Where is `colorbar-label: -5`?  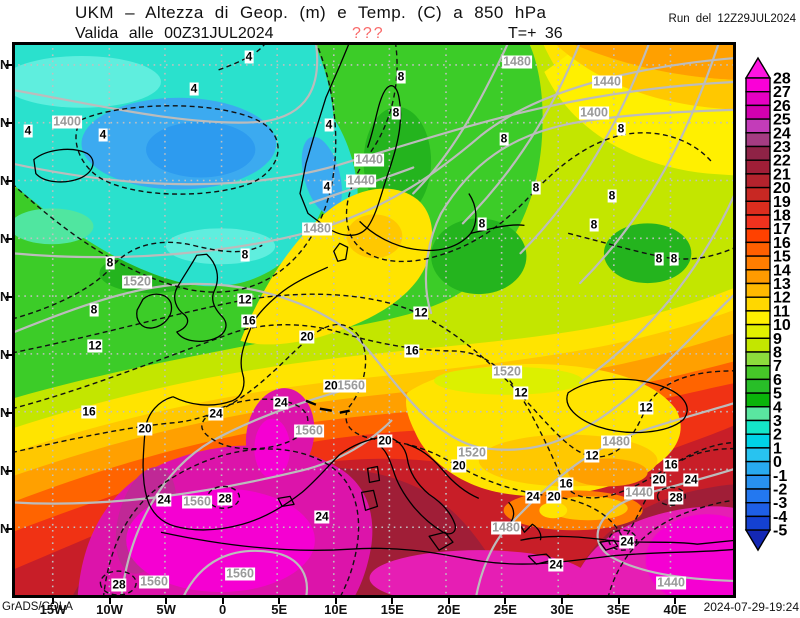 colorbar-label: -5 is located at coordinates (780, 531).